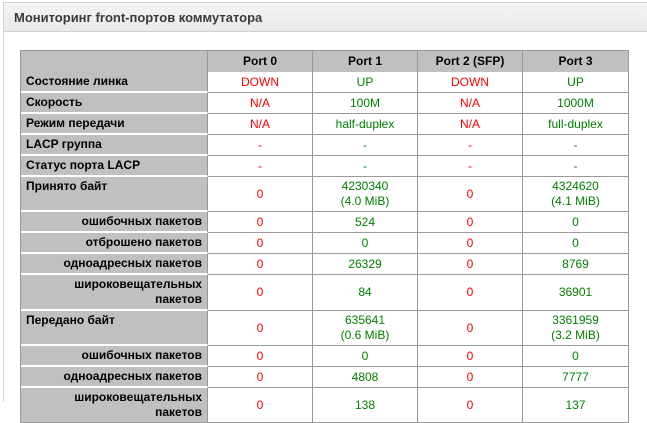 This screenshot has width=647, height=423. I want to click on table-cell: 3361959 (3.2 MiB), so click(575, 328).